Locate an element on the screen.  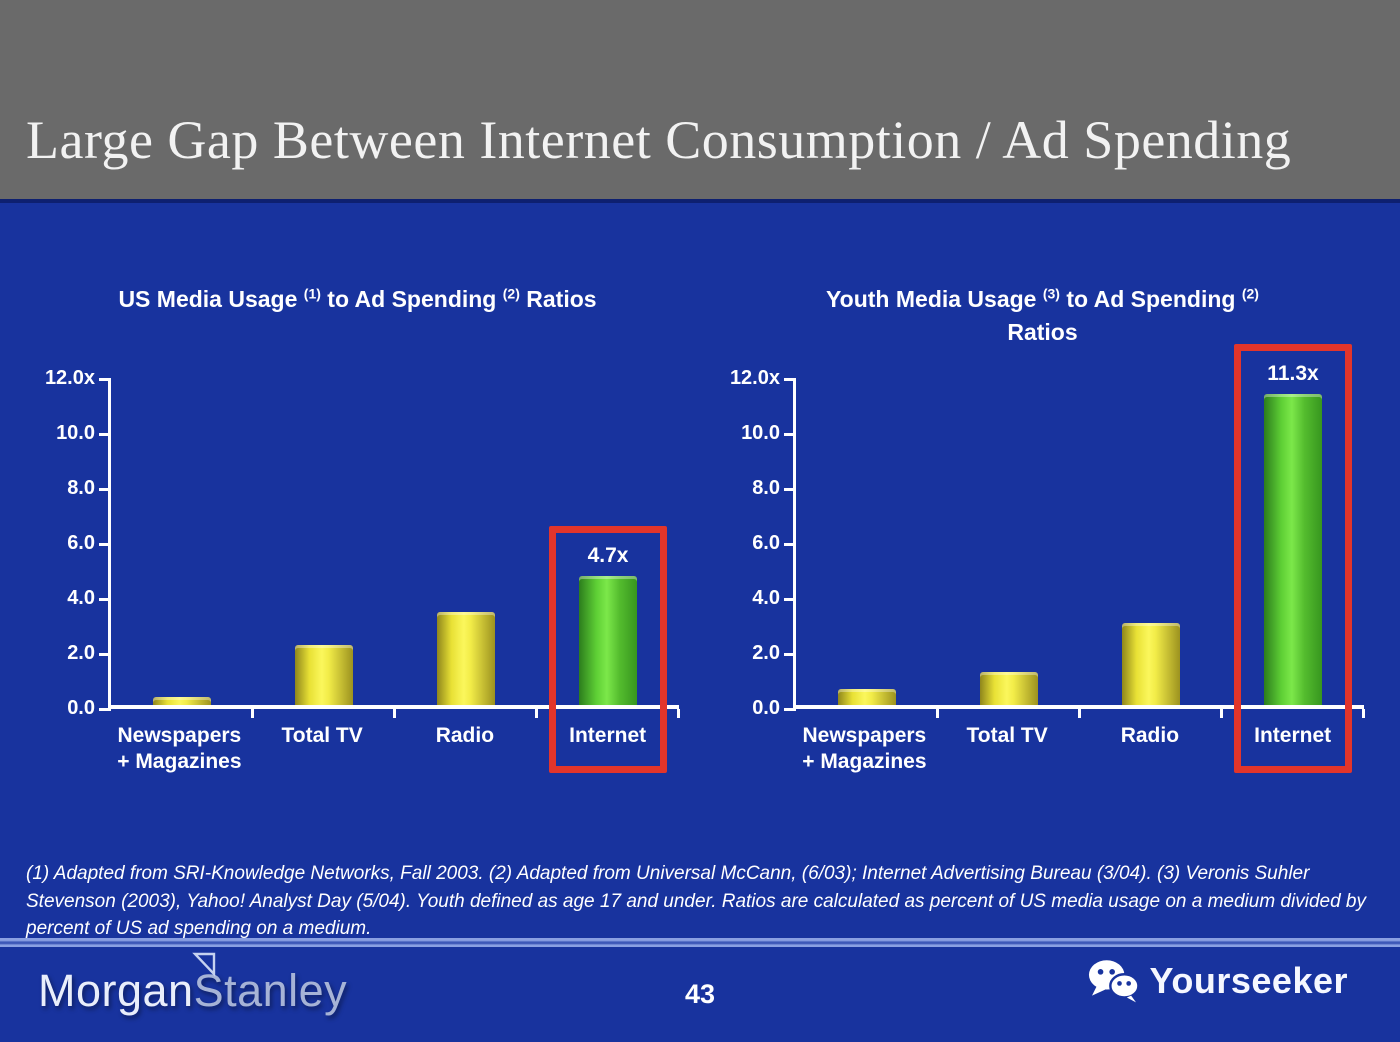
wechat-icon is located at coordinates (1114, 981).